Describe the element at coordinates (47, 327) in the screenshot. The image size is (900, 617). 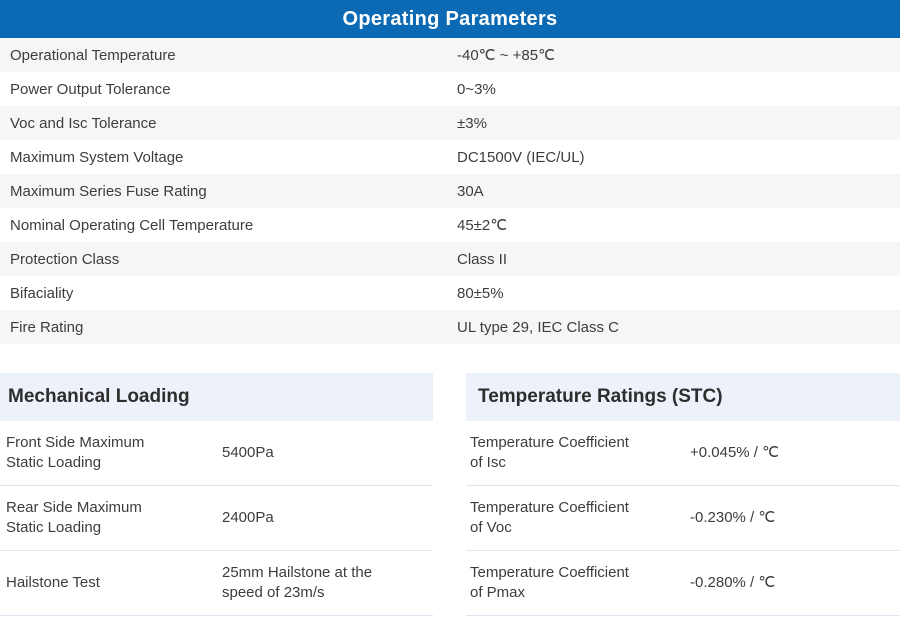
I see `row-label: Fire Rating` at that location.